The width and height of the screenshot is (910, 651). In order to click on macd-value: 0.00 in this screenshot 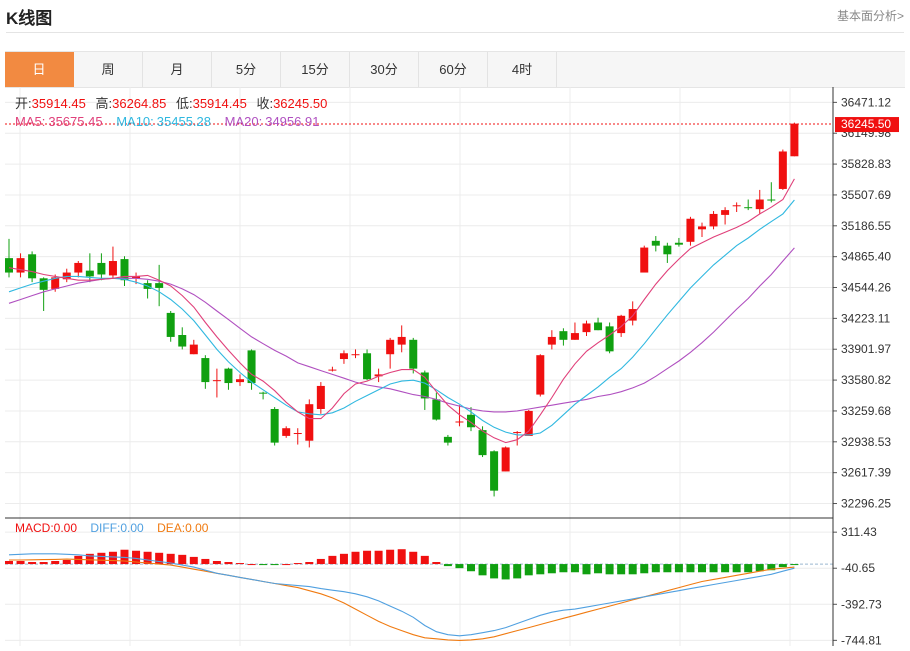, I will do `click(66, 528)`.